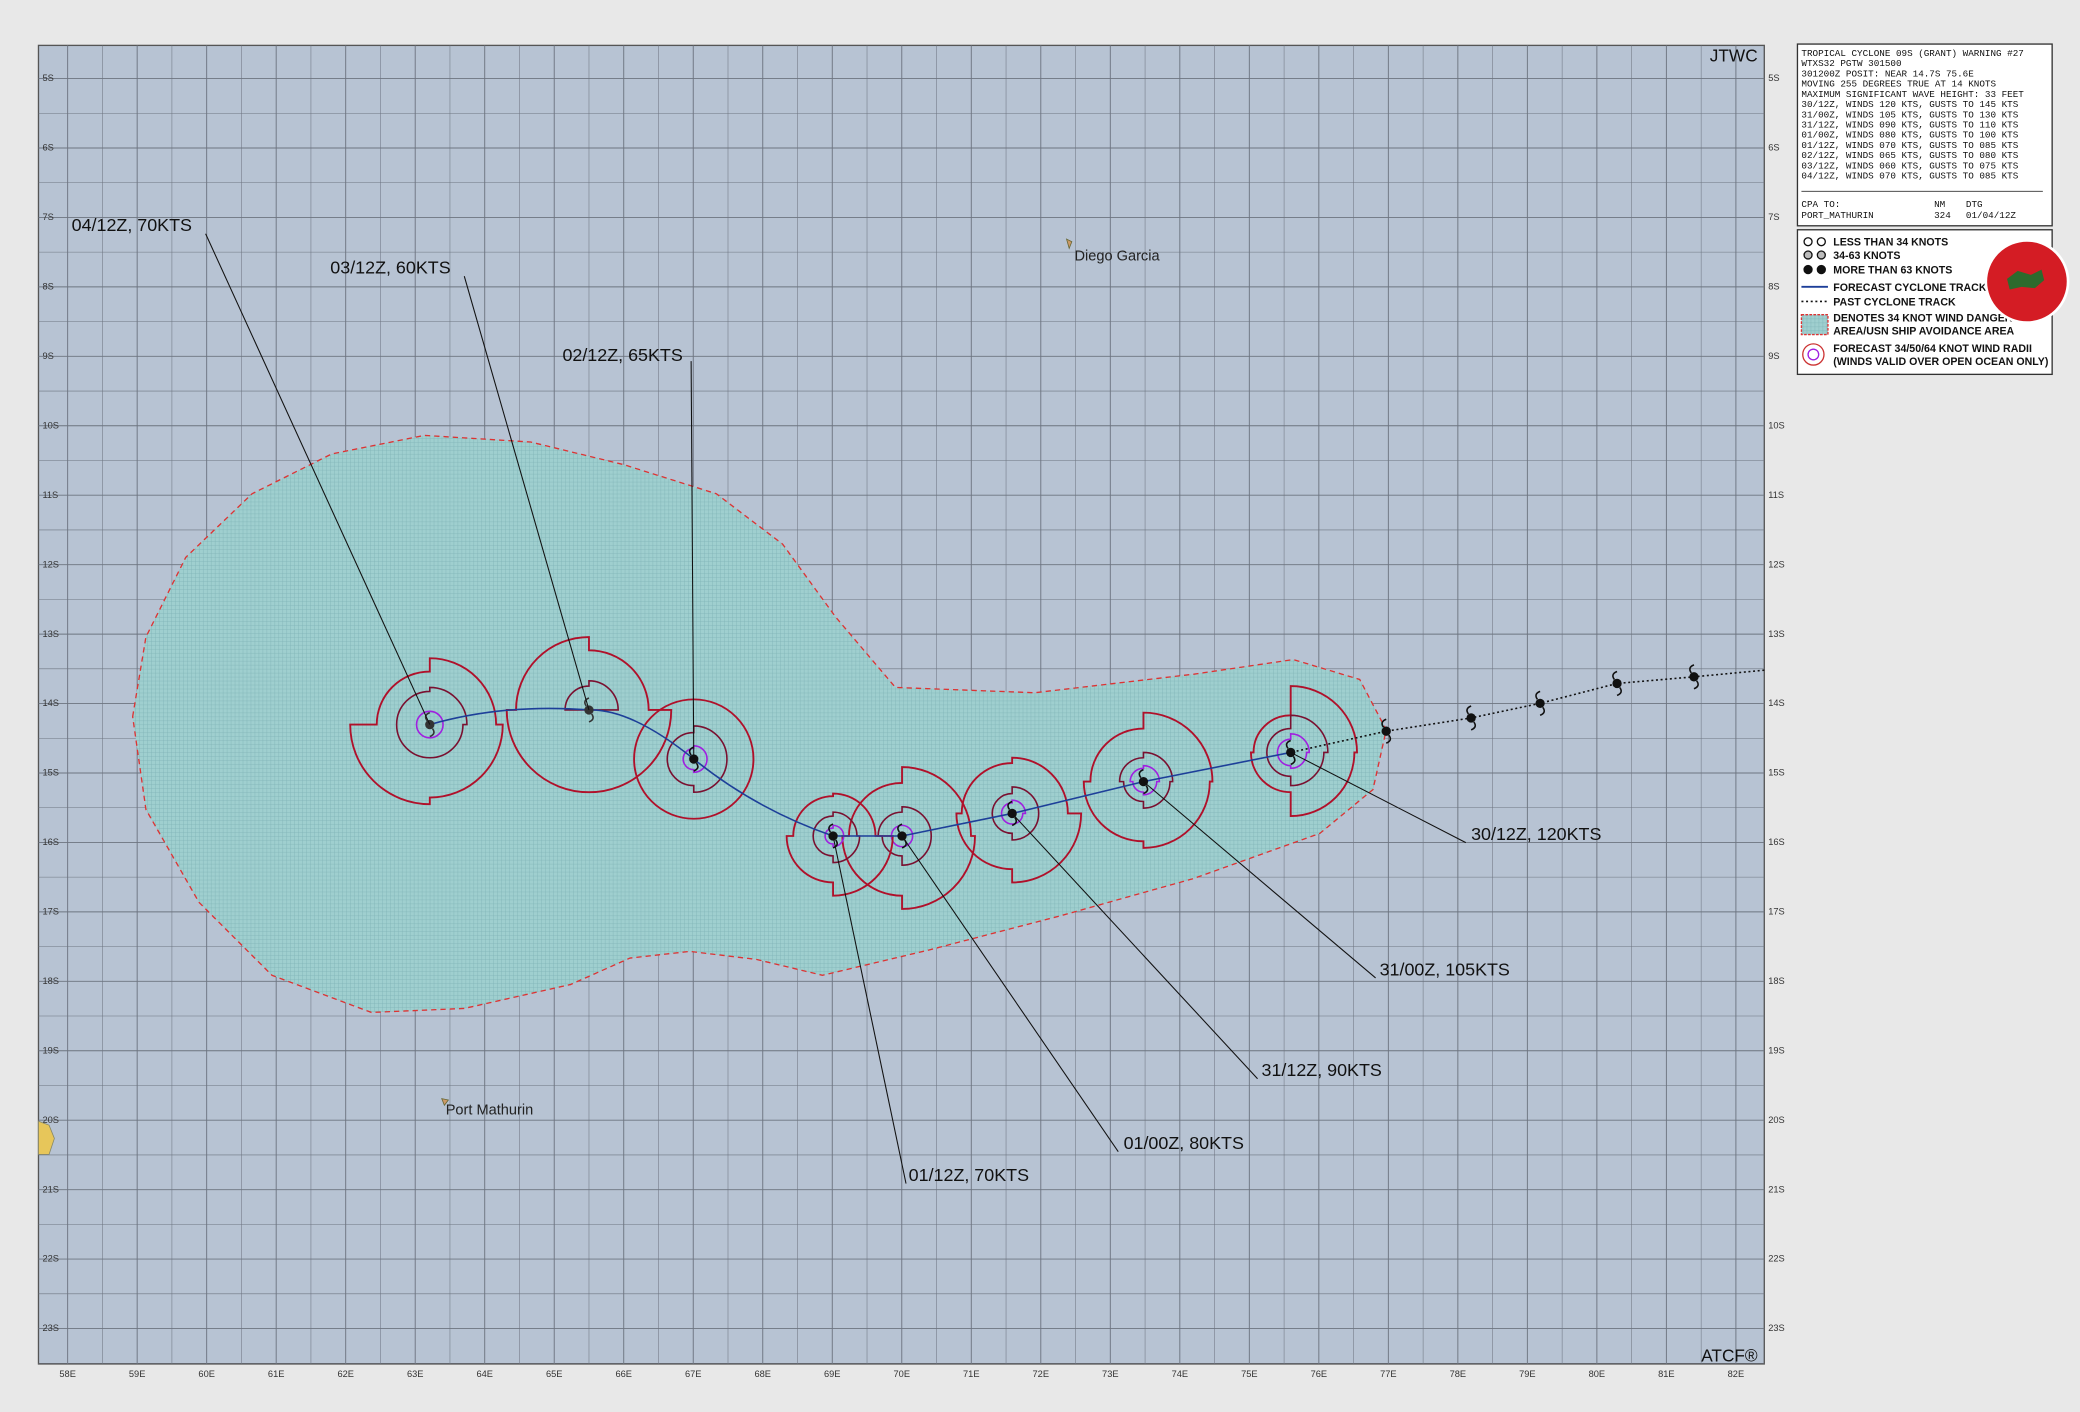  What do you see at coordinates (1837, 215) in the screenshot?
I see `cpa-value: PORT_MATHURIN` at bounding box center [1837, 215].